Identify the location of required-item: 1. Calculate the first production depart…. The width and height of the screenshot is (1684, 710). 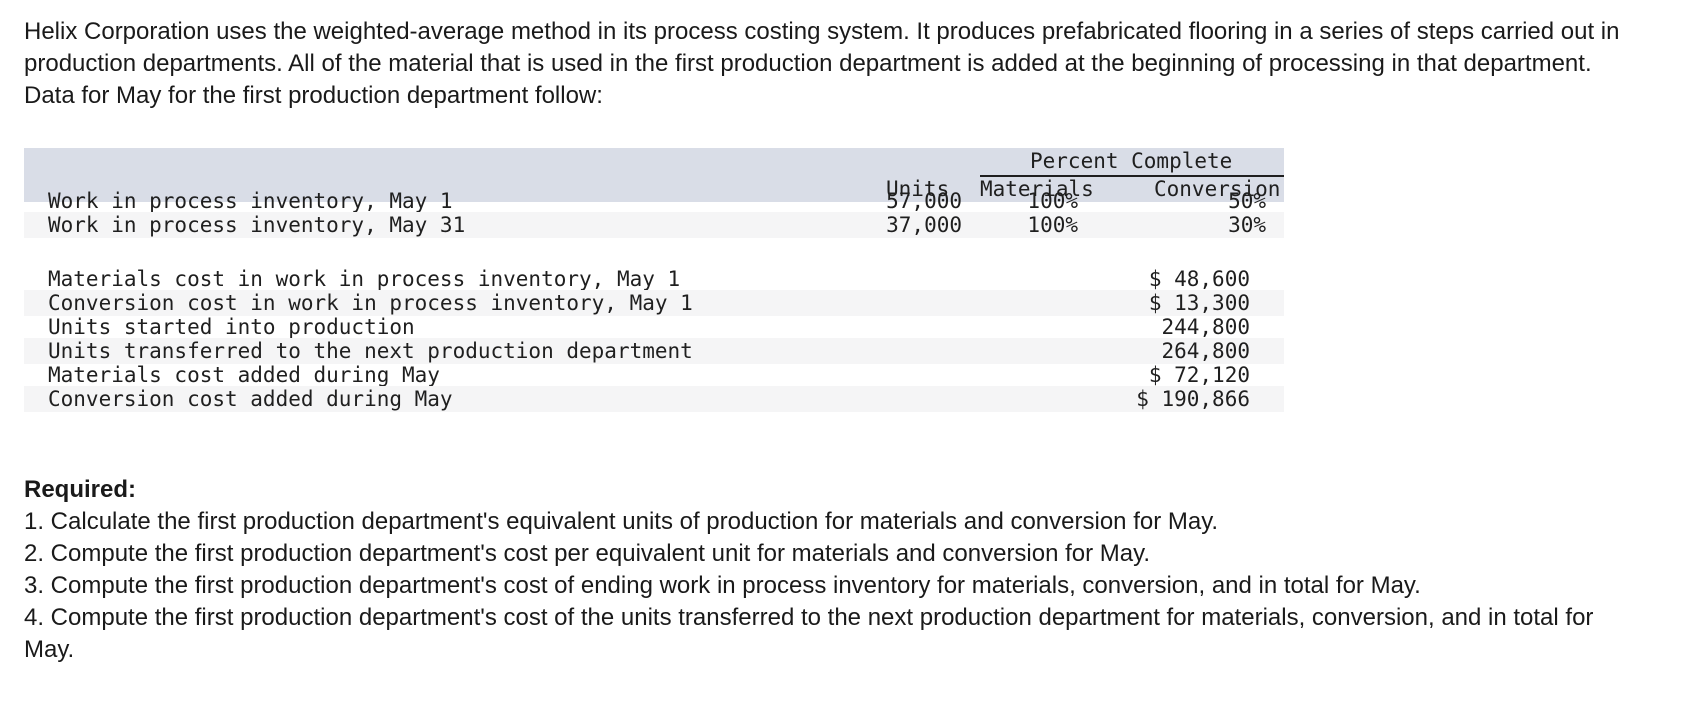
(621, 521).